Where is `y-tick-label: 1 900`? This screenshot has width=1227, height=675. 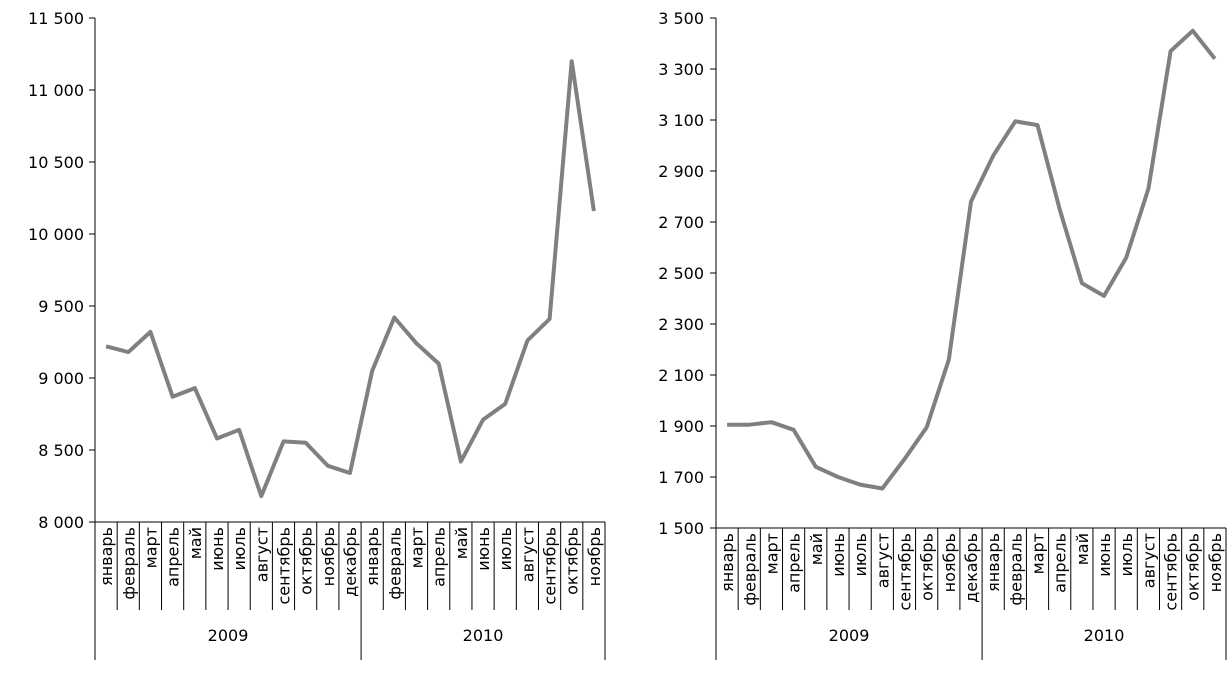
y-tick-label: 1 900 is located at coordinates (681, 426).